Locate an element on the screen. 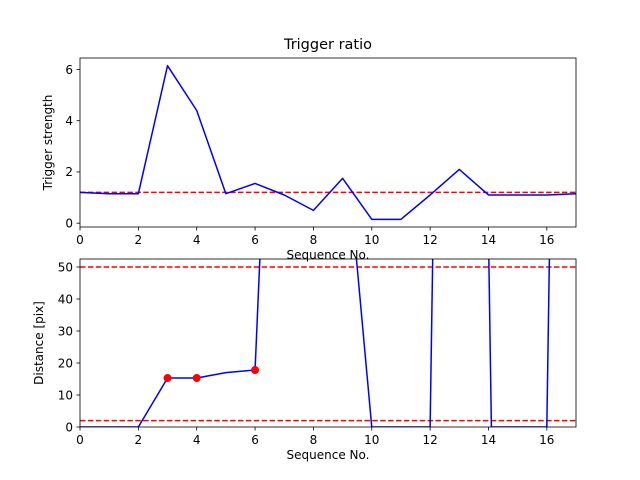 This screenshot has width=640, height=480. chart-title: Trigger ratio is located at coordinates (327, 45).